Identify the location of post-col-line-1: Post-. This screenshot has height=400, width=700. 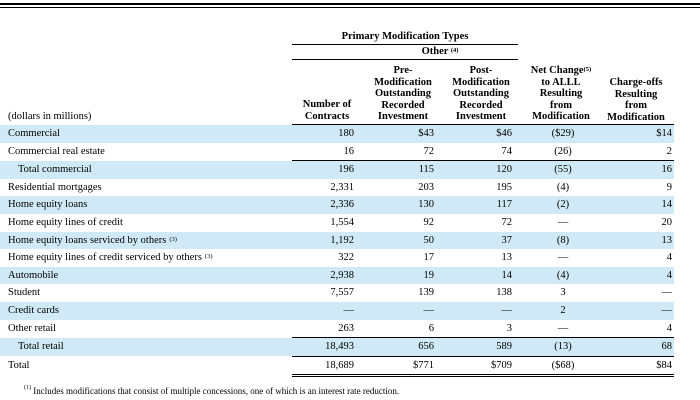
(481, 70).